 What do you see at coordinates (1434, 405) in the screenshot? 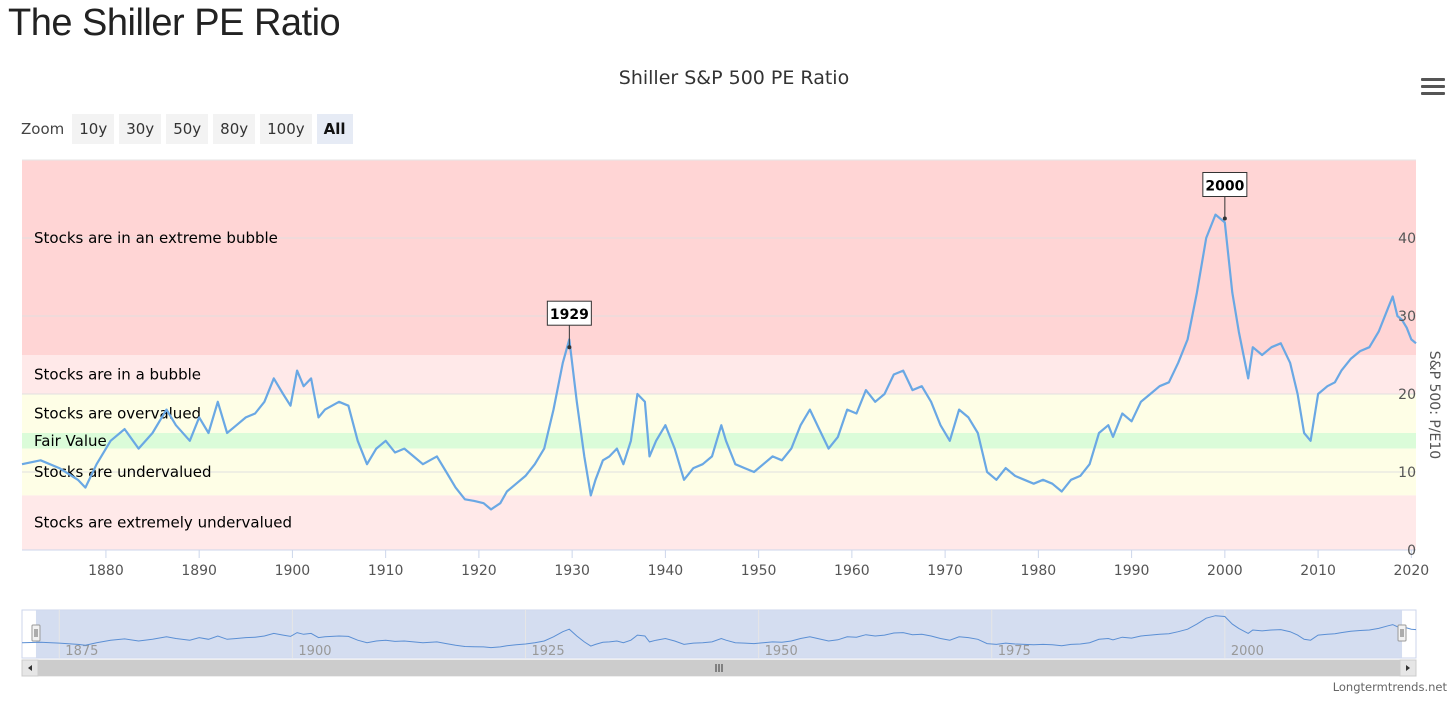
I see `y-axis-title: S&P 500: P/E10` at bounding box center [1434, 405].